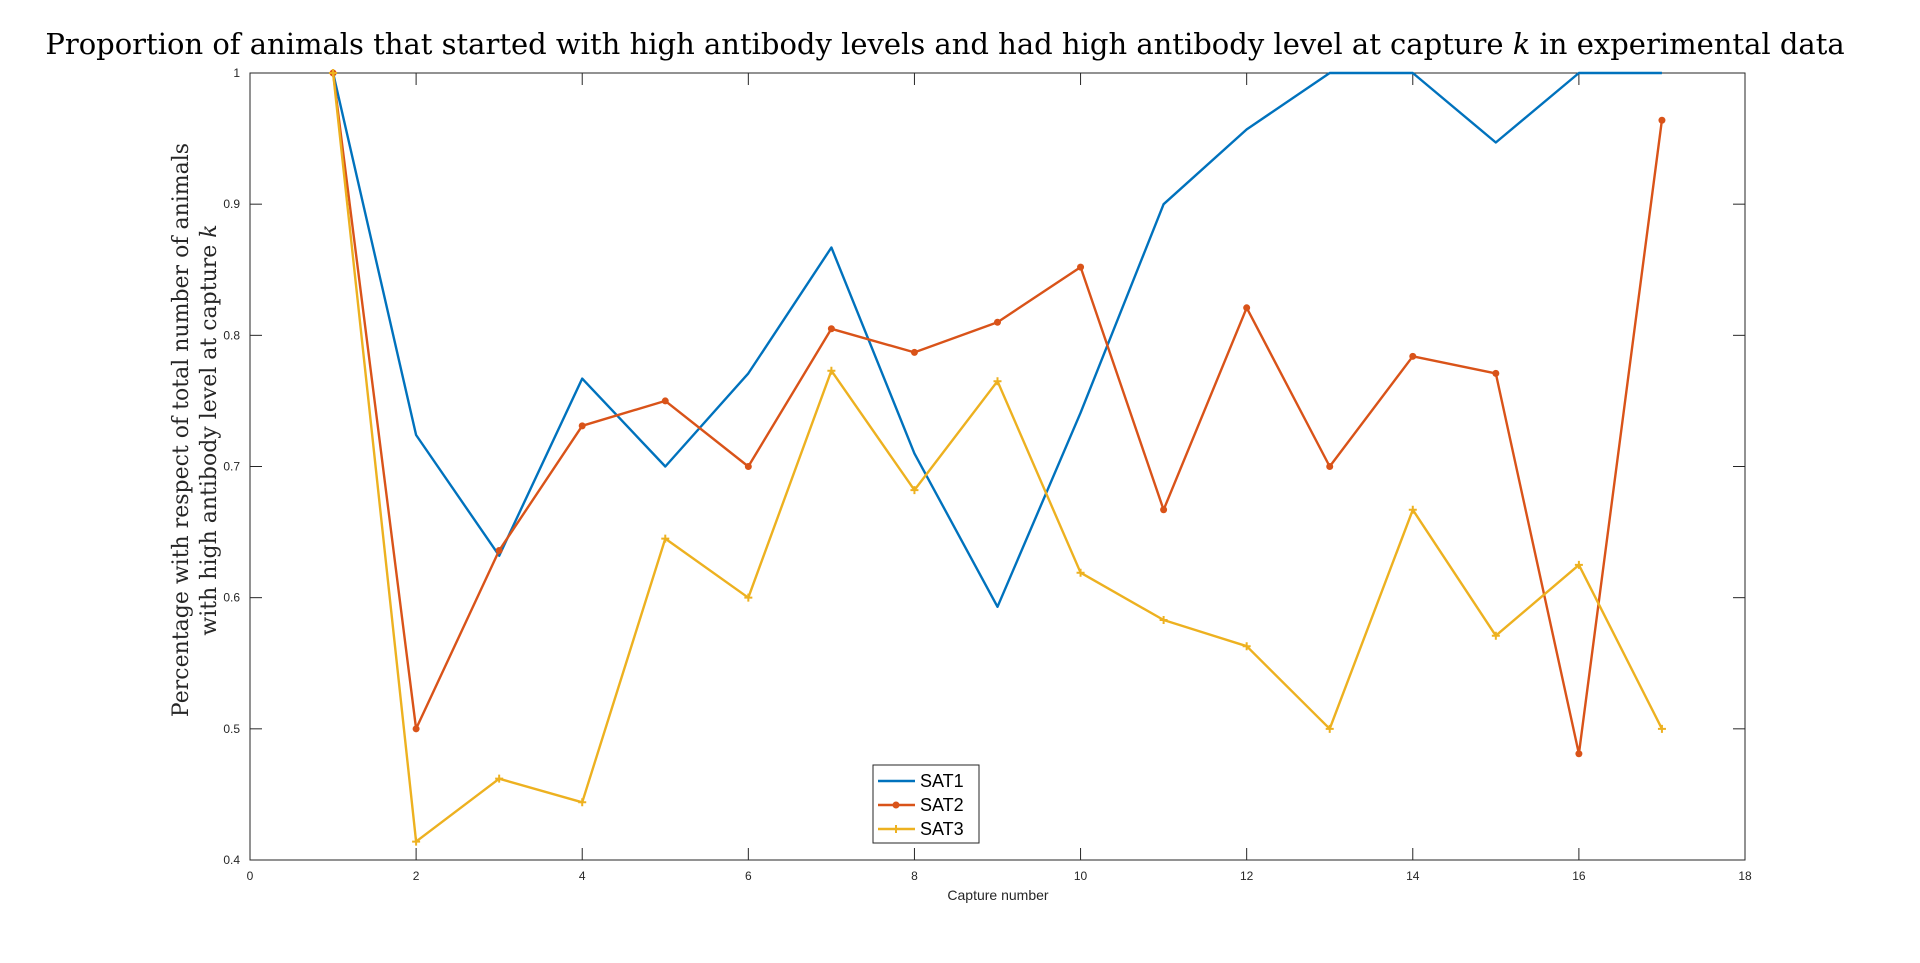  I want to click on x-tick-label: 10, so click(1081, 876).